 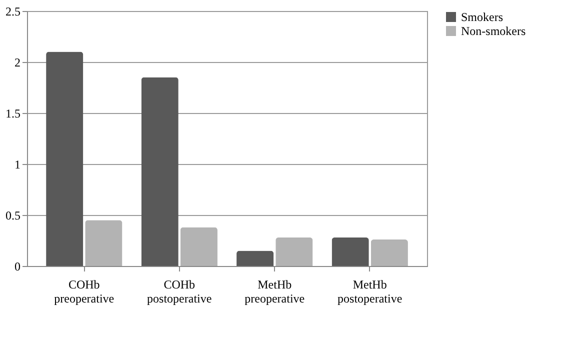 What do you see at coordinates (13, 113) in the screenshot?
I see `y-tick-label: 1.5` at bounding box center [13, 113].